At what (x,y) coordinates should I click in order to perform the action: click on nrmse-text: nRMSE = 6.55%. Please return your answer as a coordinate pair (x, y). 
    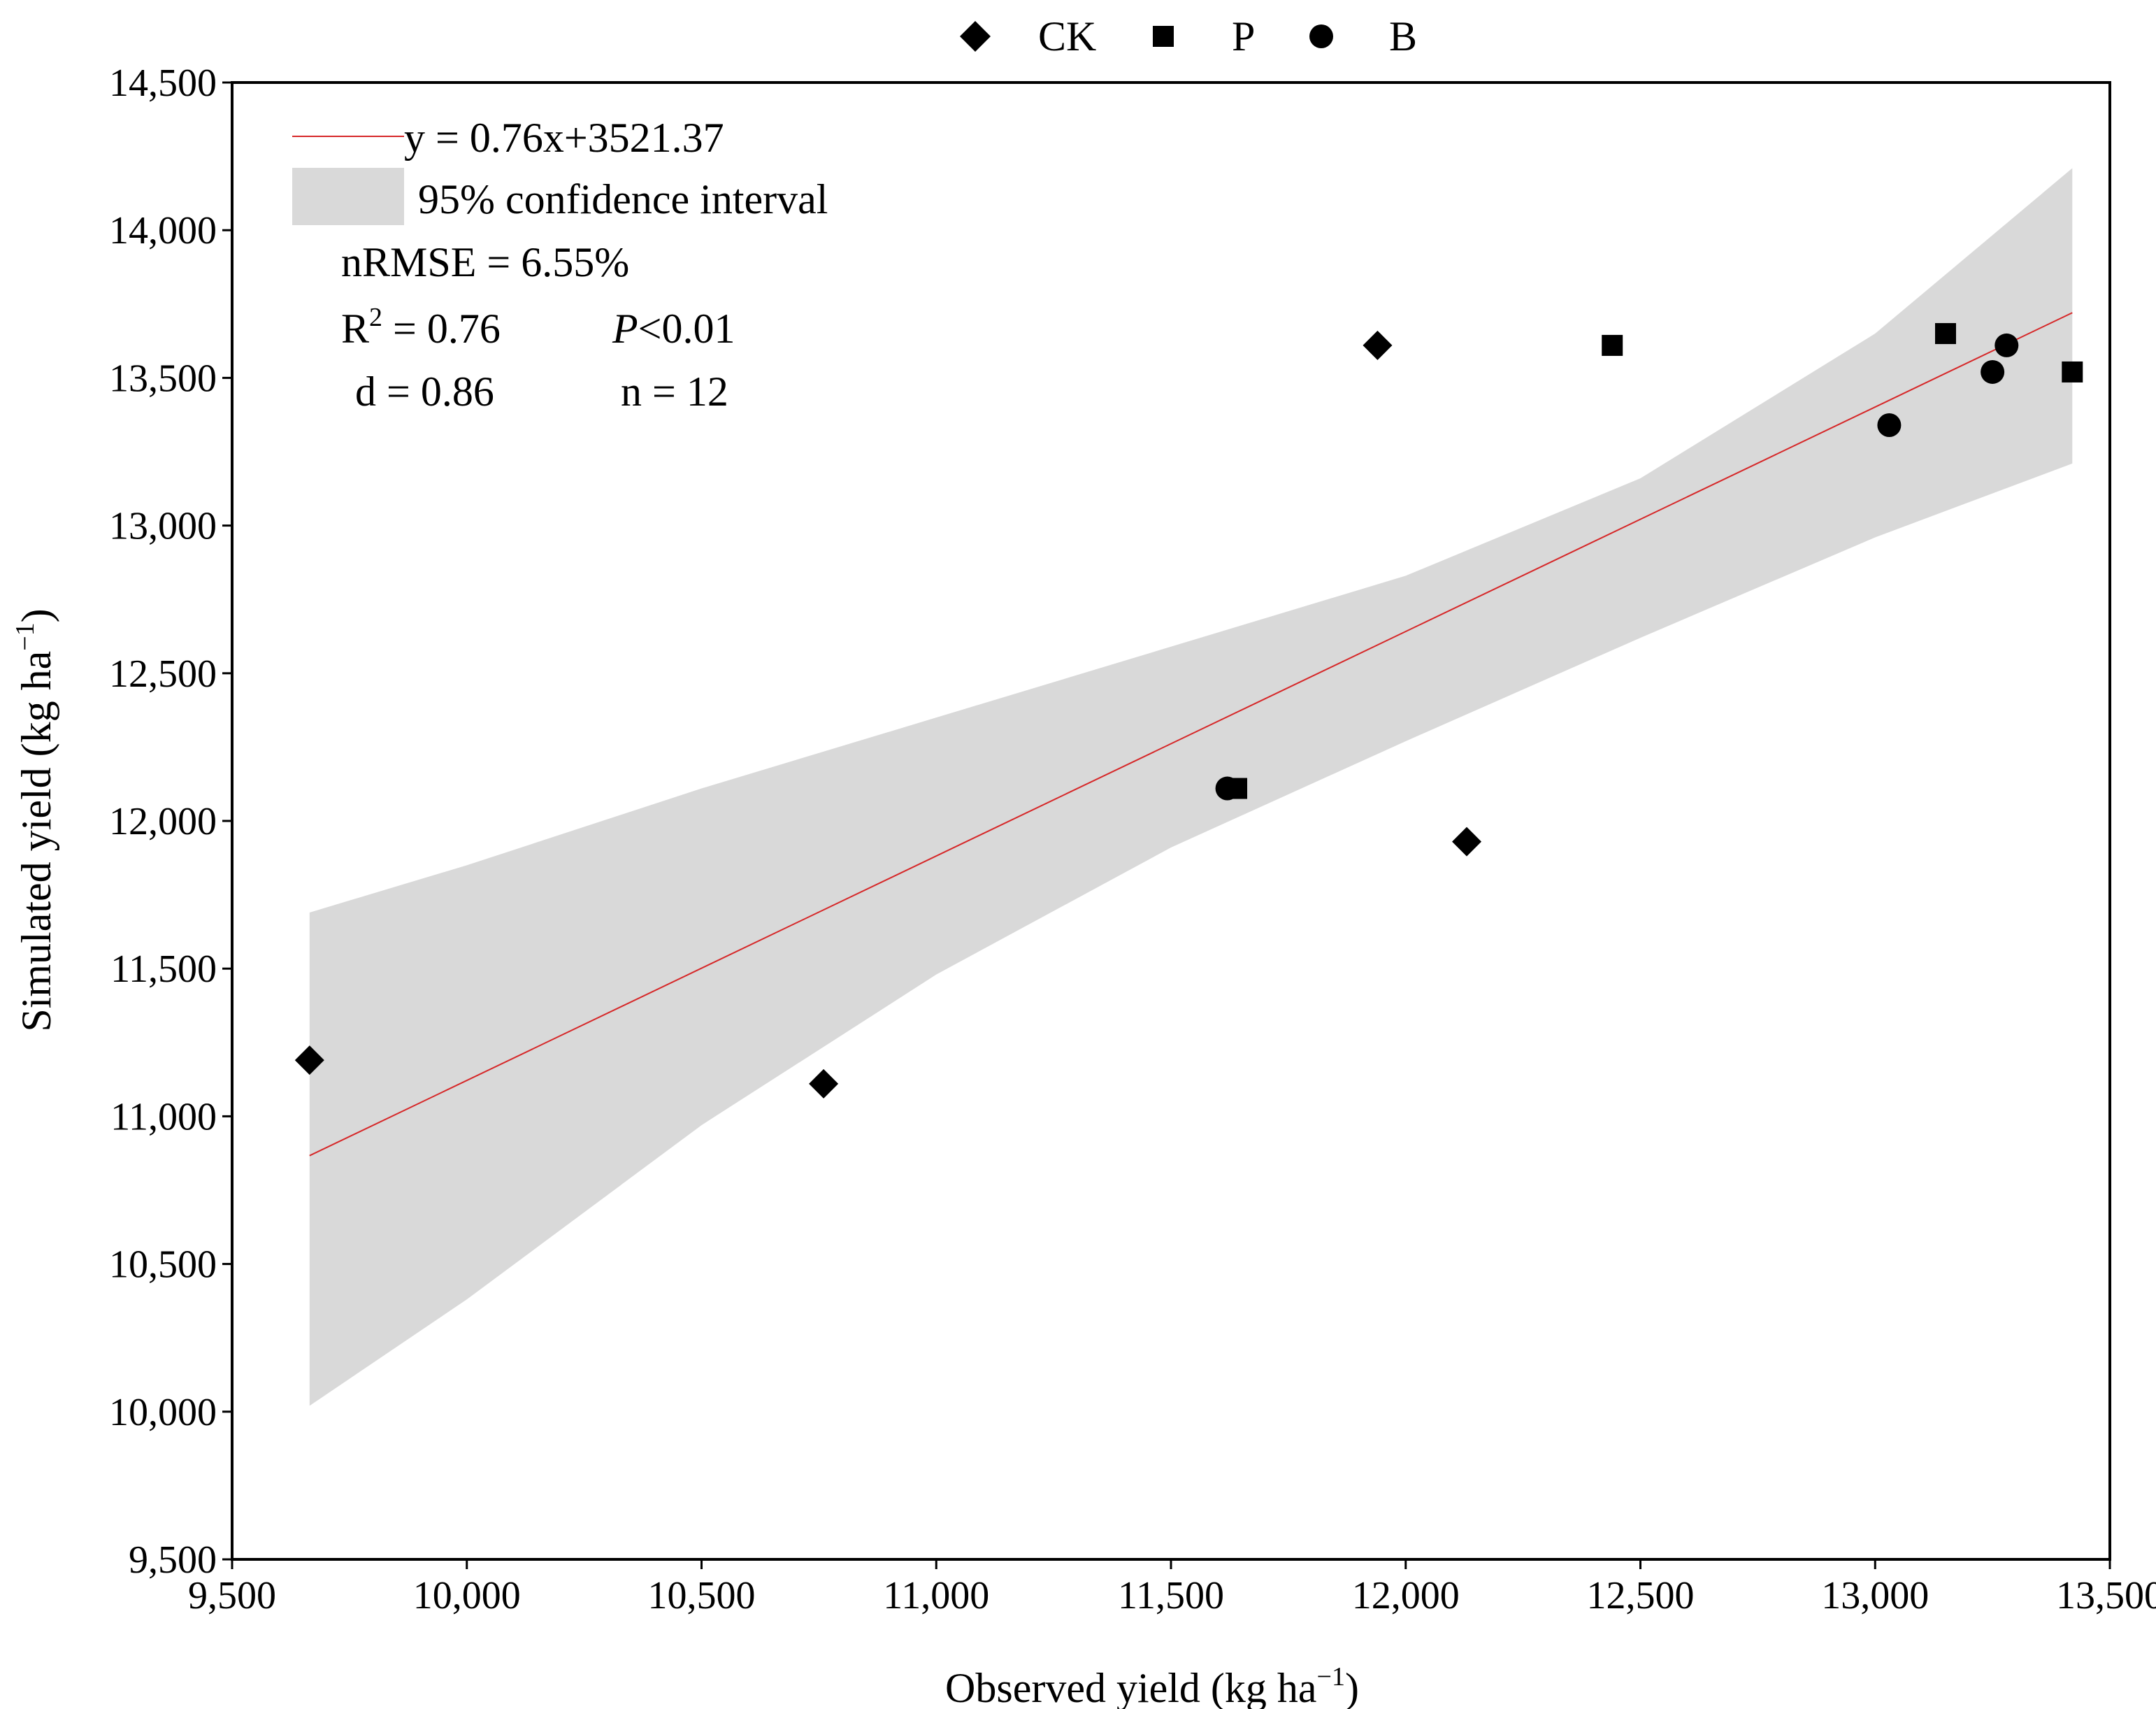
    Looking at the image, I should click on (485, 262).